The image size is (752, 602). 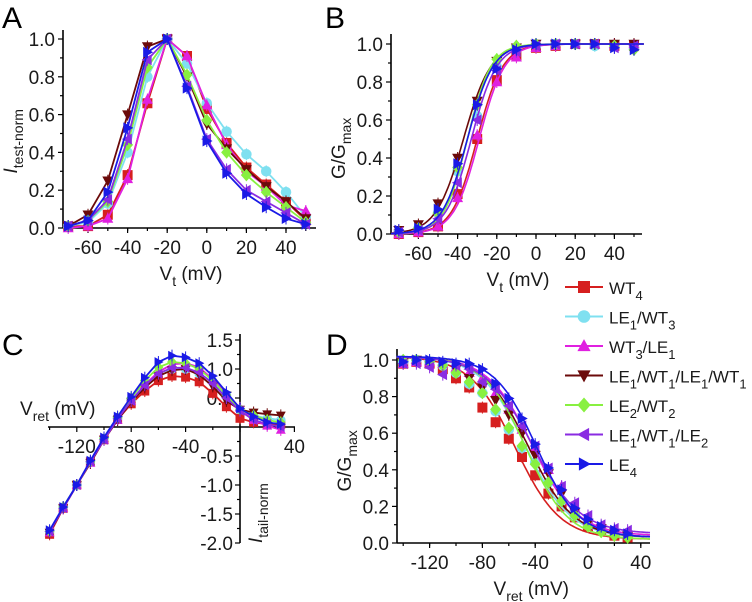 I want to click on fit-line, so click(x=517, y=139).